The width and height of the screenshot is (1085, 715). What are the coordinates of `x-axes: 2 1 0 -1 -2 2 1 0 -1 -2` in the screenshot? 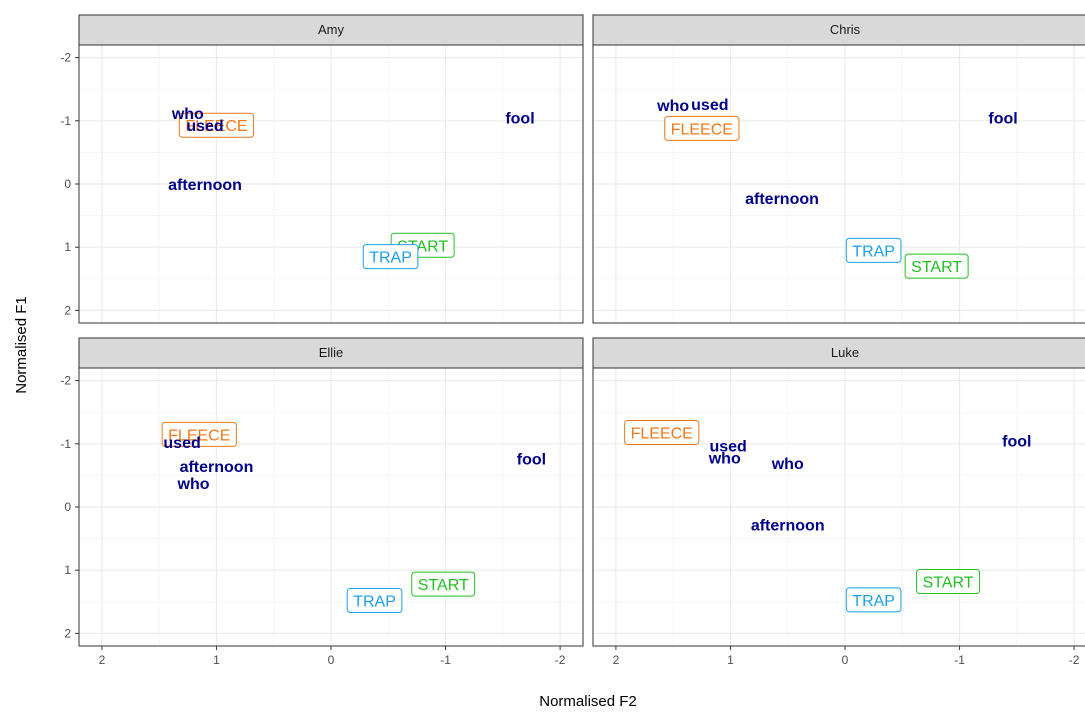 It's located at (589, 656).